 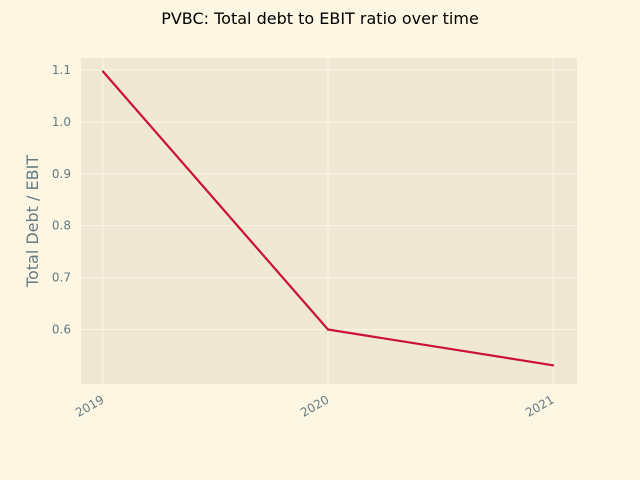 What do you see at coordinates (89, 405) in the screenshot?
I see `x-tick-label: 2019` at bounding box center [89, 405].